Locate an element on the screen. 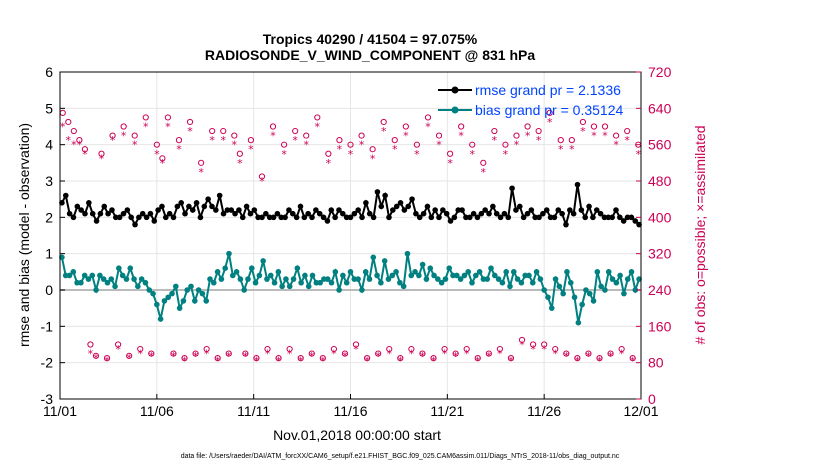 The height and width of the screenshot is (470, 830). y2-tick-label: 640 is located at coordinates (660, 108).